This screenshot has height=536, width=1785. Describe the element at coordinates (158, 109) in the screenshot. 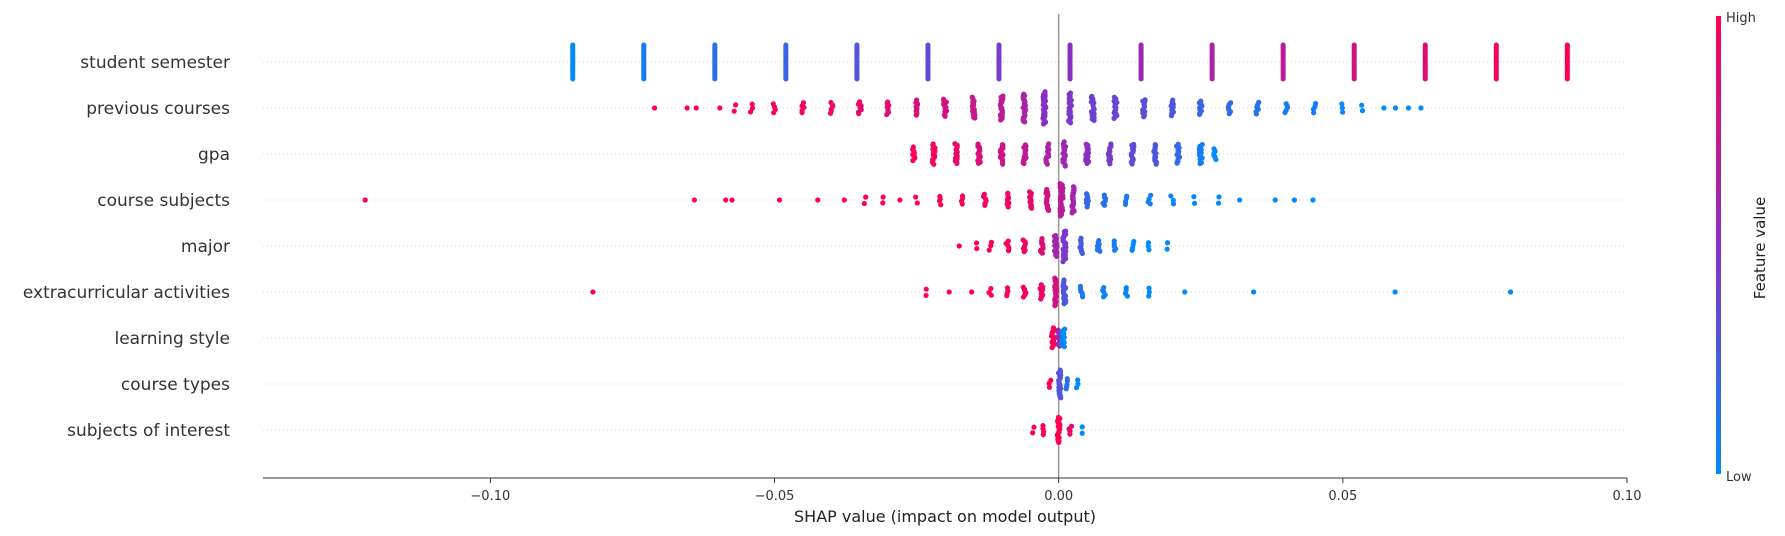

I see `feature-label: previous courses` at that location.